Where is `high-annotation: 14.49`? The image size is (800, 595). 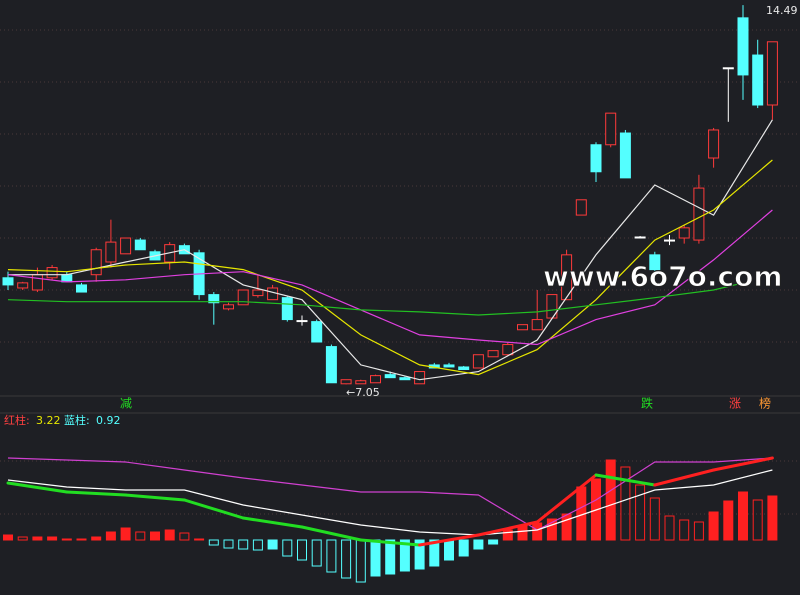 high-annotation: 14.49 is located at coordinates (782, 10).